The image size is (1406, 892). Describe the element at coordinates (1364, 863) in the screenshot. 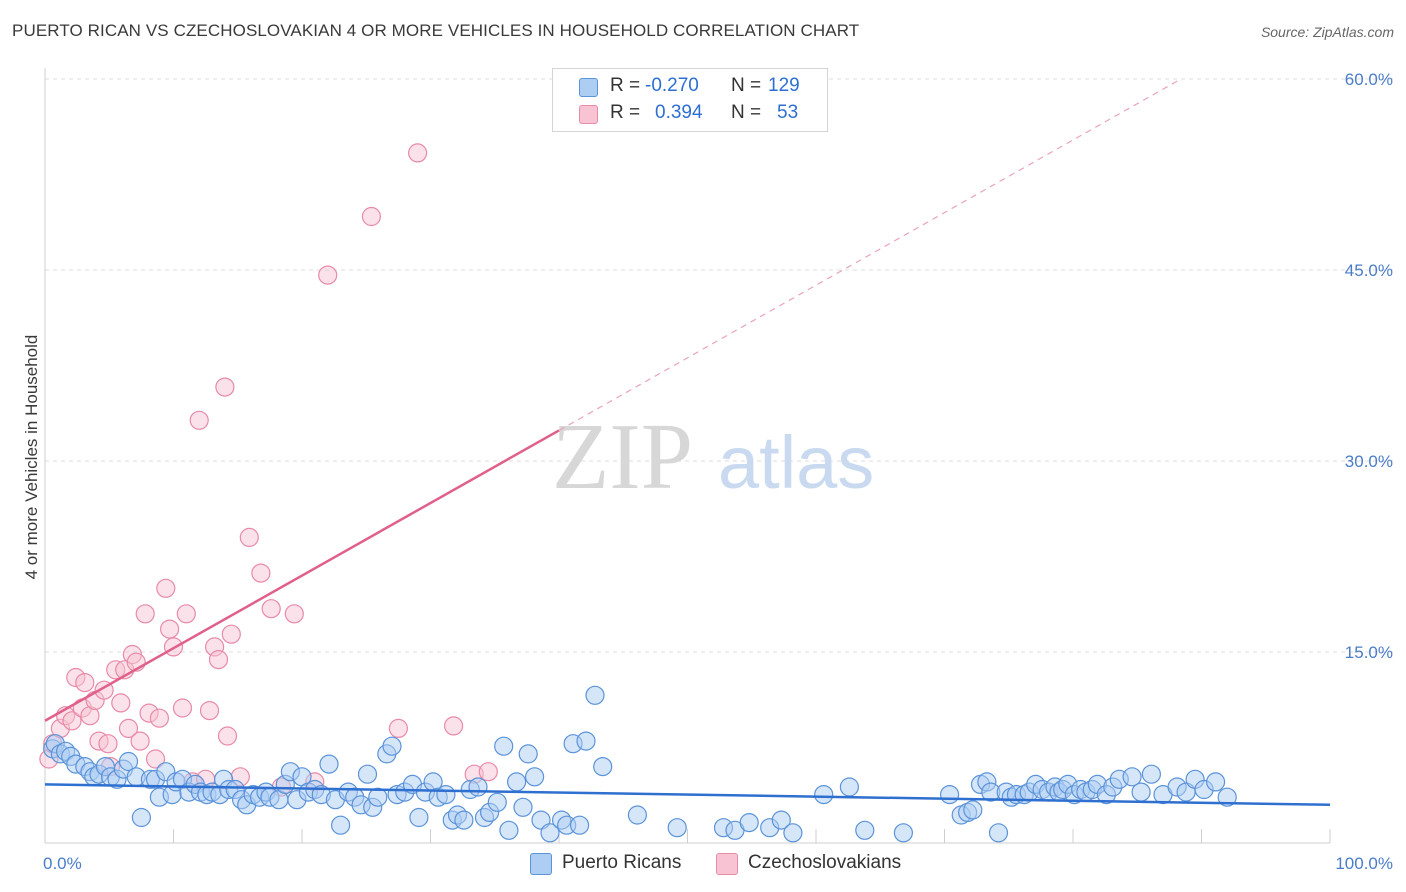

I see `x-tick-label: 100.0%` at that location.